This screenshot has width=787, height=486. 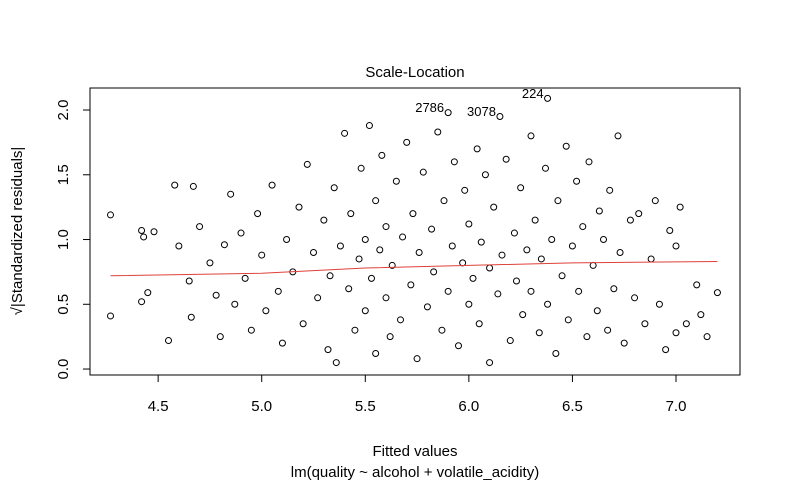 What do you see at coordinates (676, 406) in the screenshot?
I see `x-tick-label: 7.0` at bounding box center [676, 406].